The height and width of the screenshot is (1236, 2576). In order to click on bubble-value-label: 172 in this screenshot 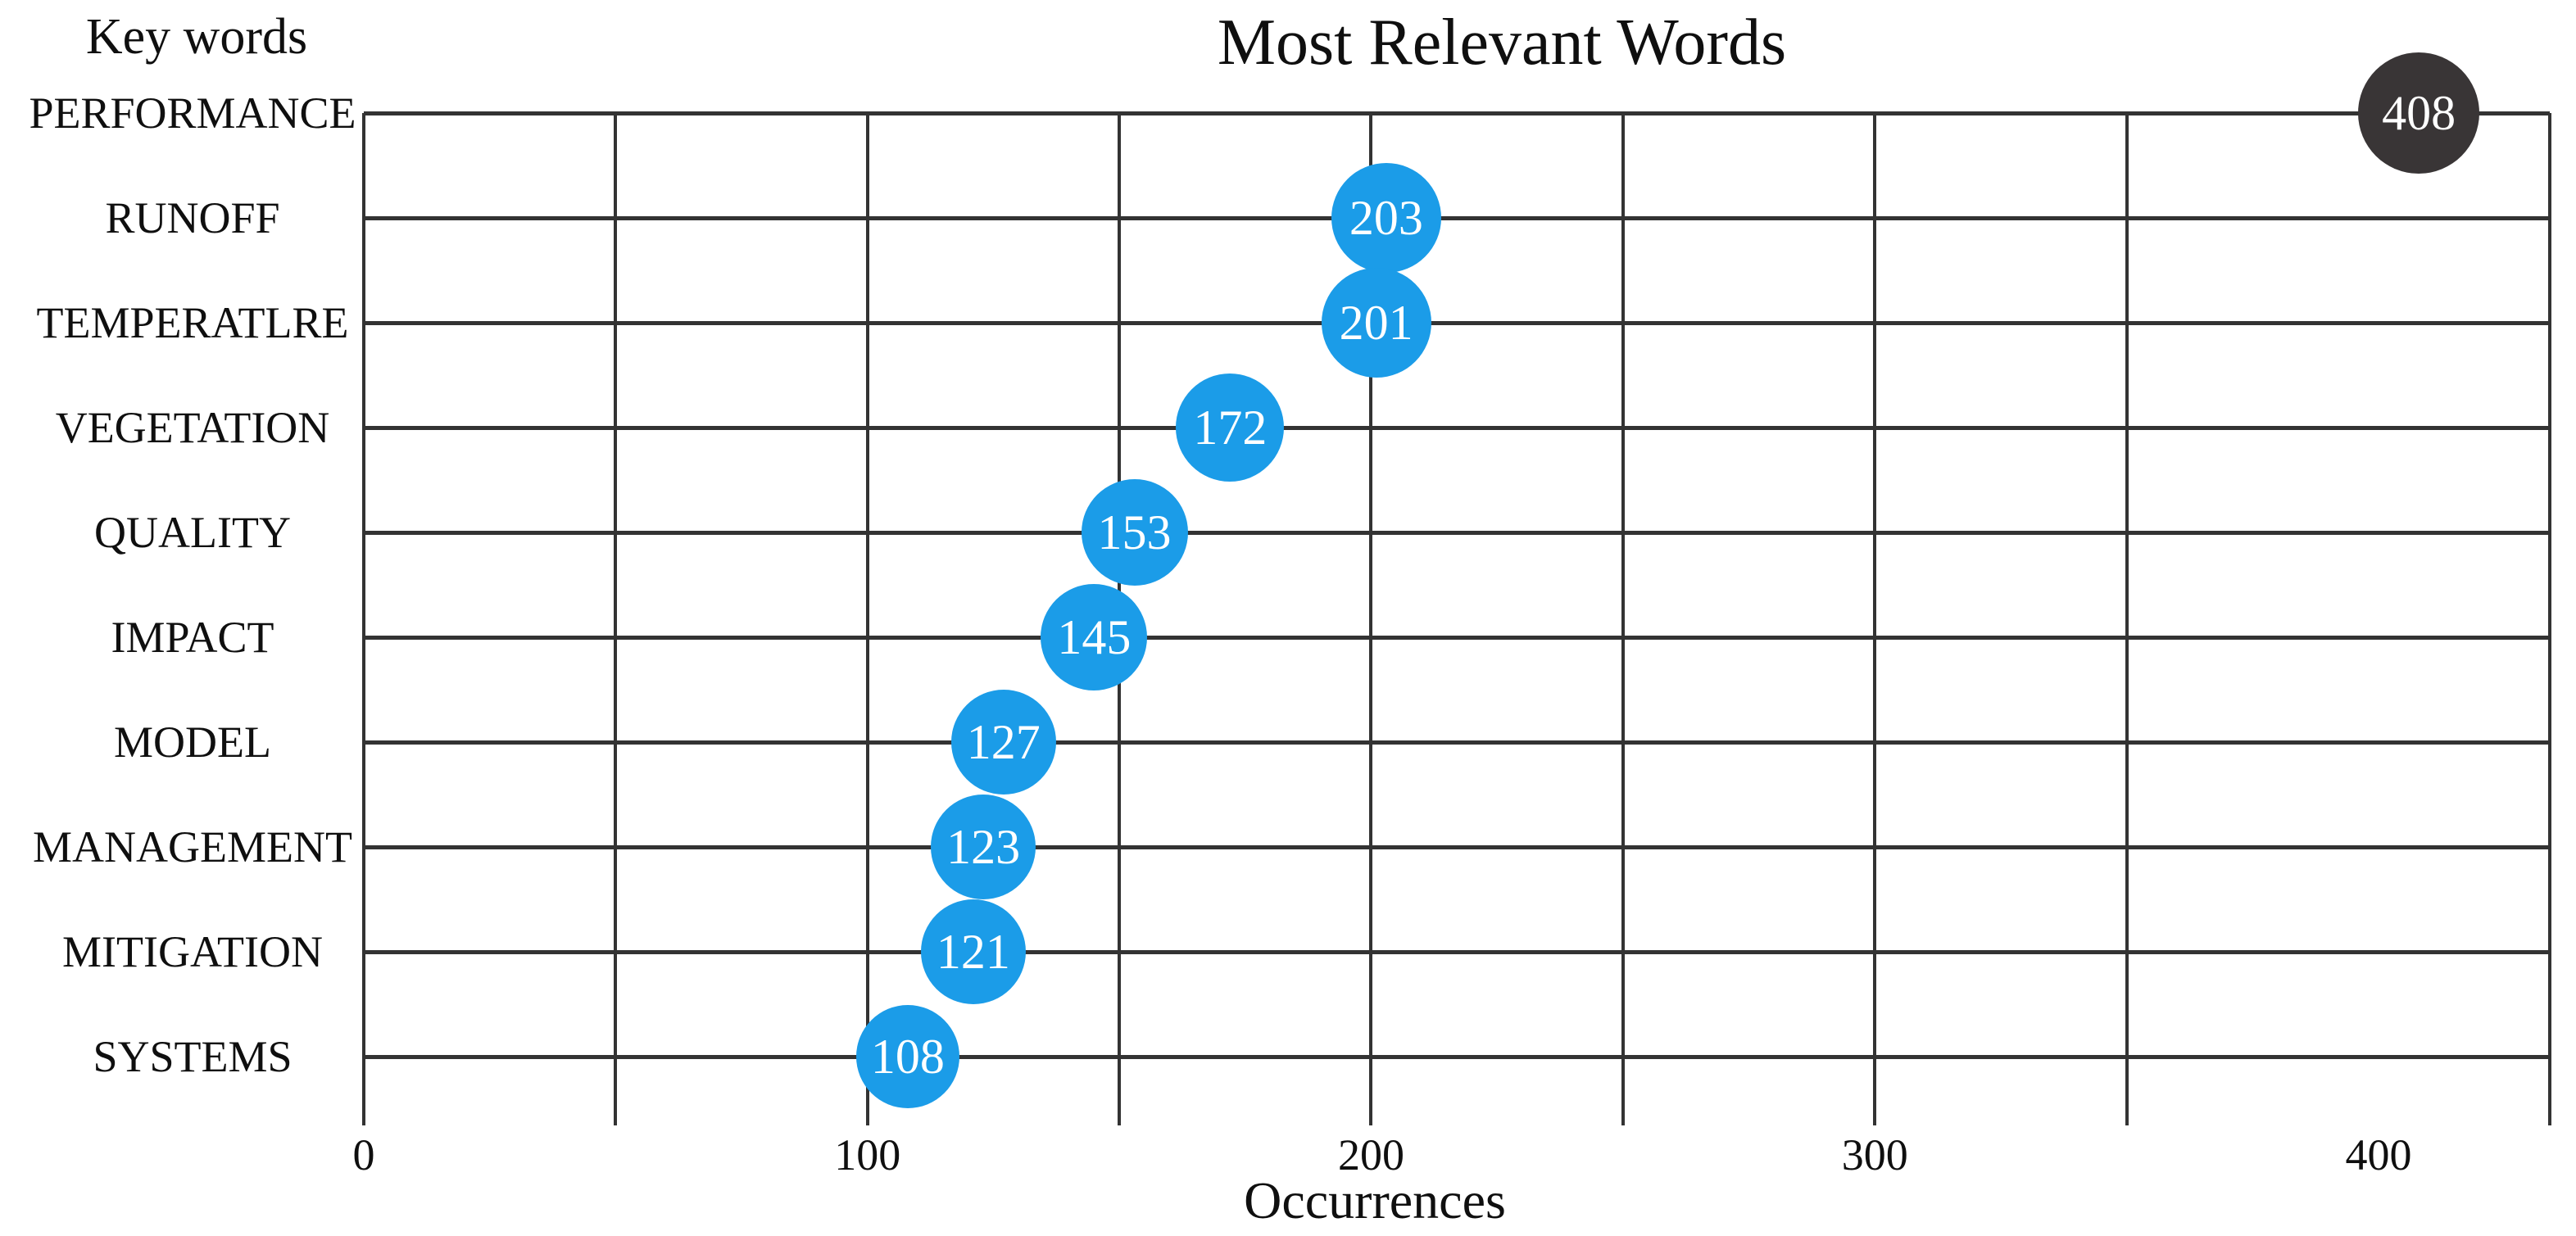, I will do `click(1230, 428)`.